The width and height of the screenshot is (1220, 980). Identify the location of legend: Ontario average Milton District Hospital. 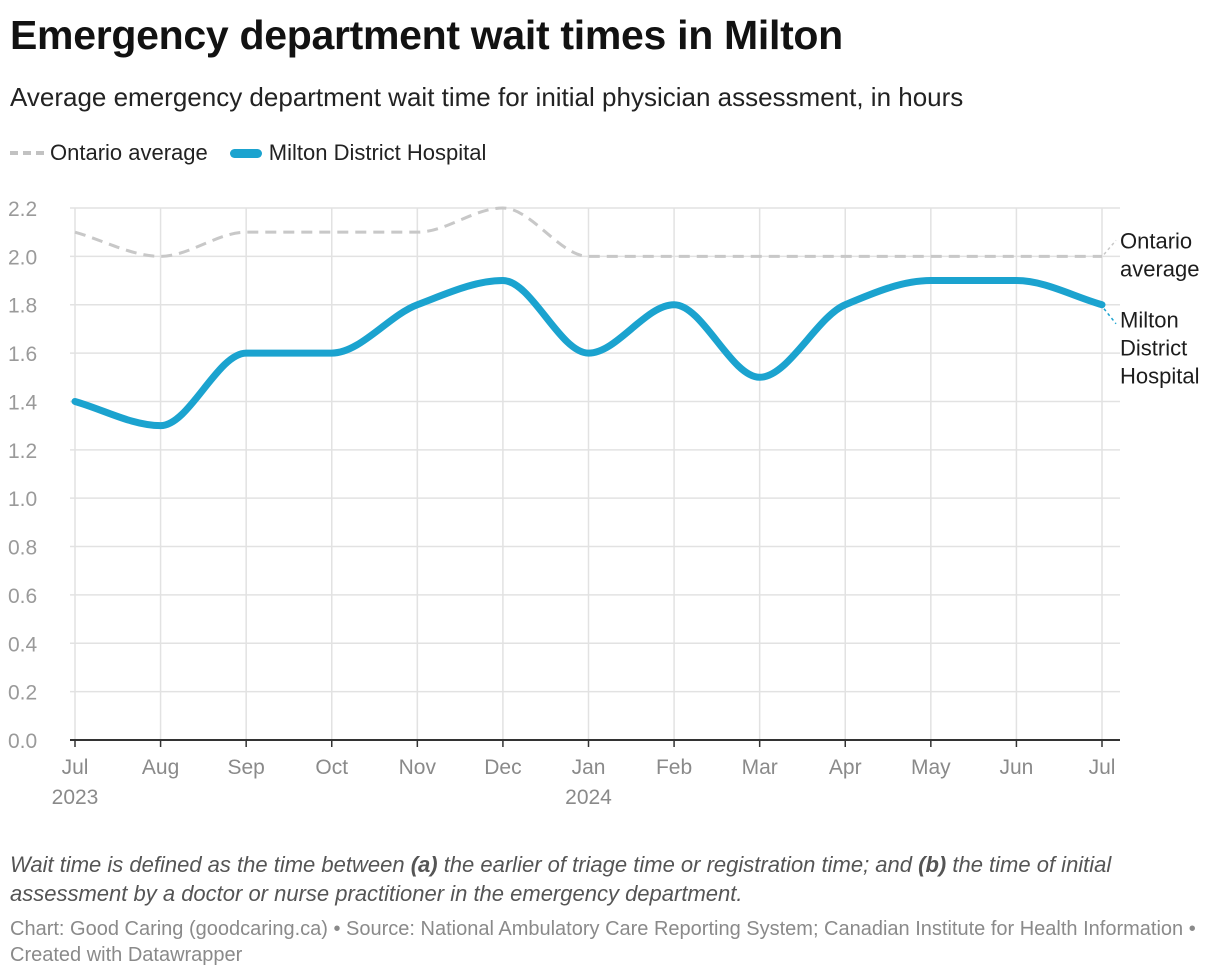
(259, 153).